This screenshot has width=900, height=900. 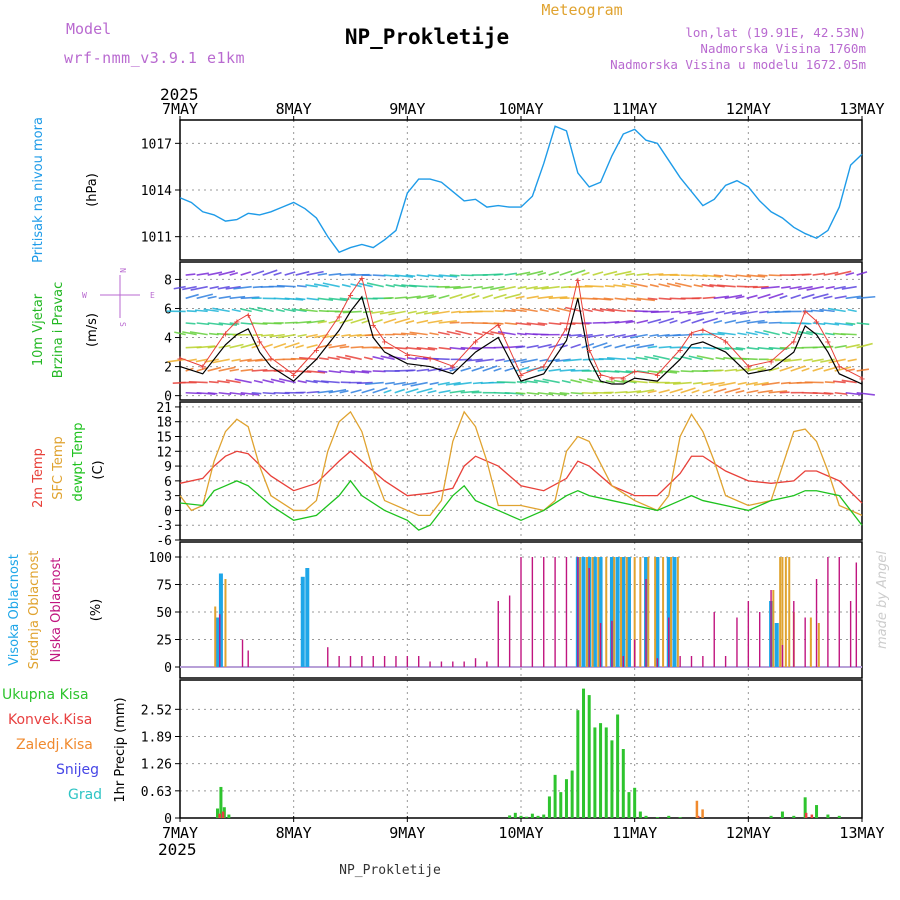 What do you see at coordinates (783, 48) in the screenshot?
I see `elevation-label: Nadmorska Visina 1760m` at bounding box center [783, 48].